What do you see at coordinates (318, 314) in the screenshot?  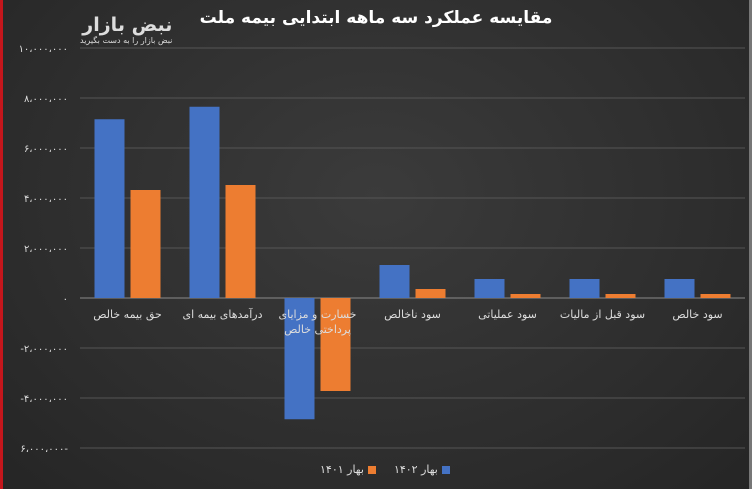 I see `x-category-label: خسارت و مزایای` at bounding box center [318, 314].